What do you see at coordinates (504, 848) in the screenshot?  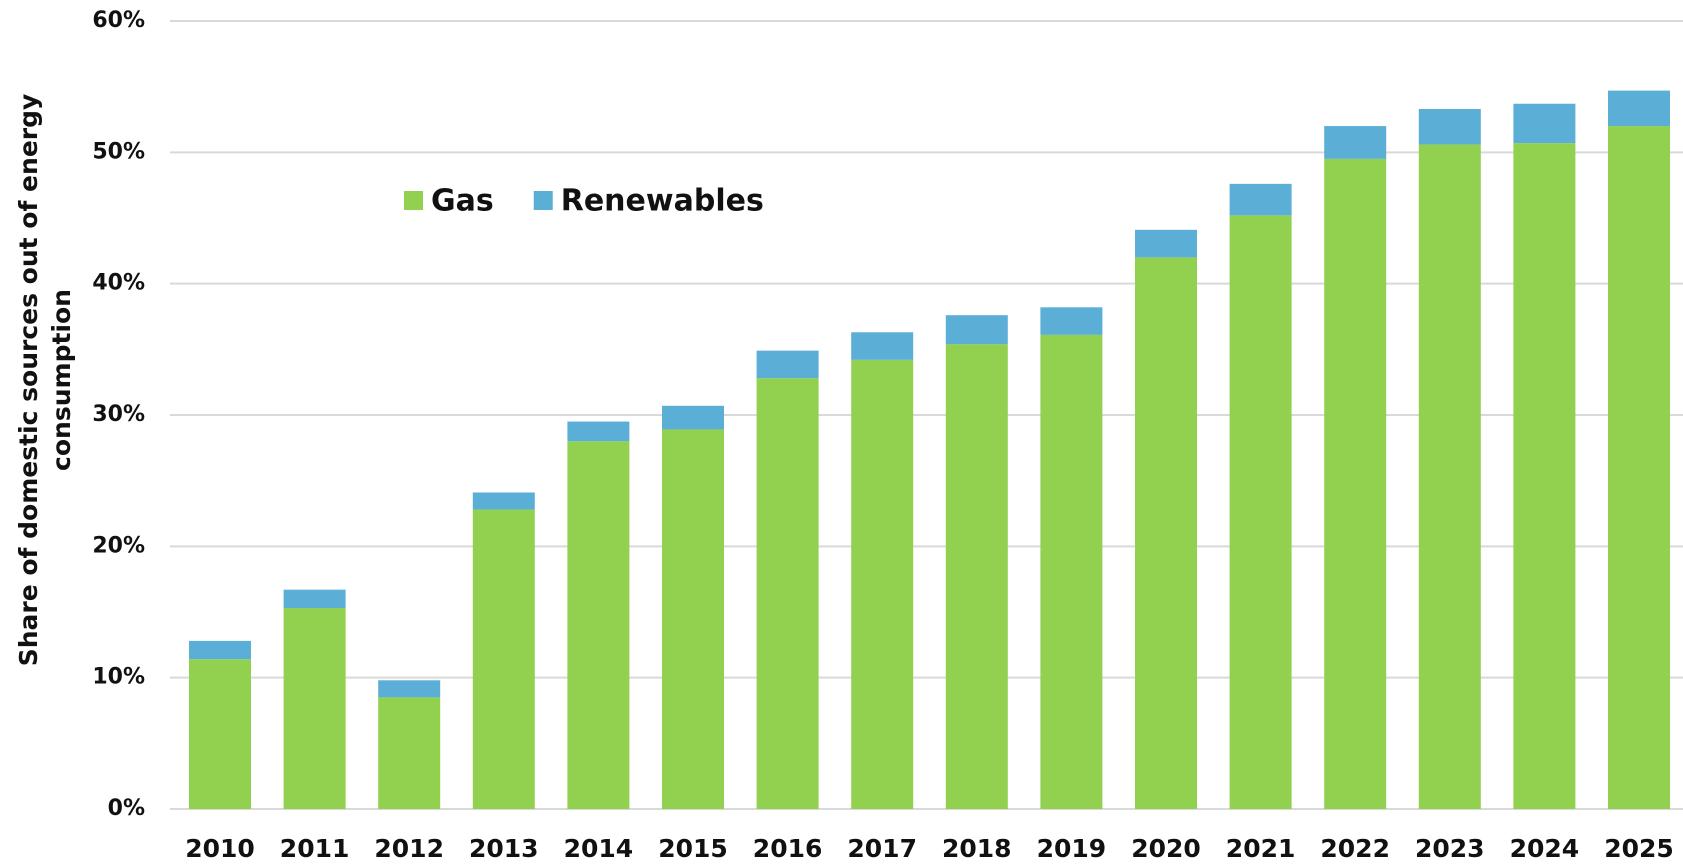 I see `x-tick-label: 2013` at bounding box center [504, 848].